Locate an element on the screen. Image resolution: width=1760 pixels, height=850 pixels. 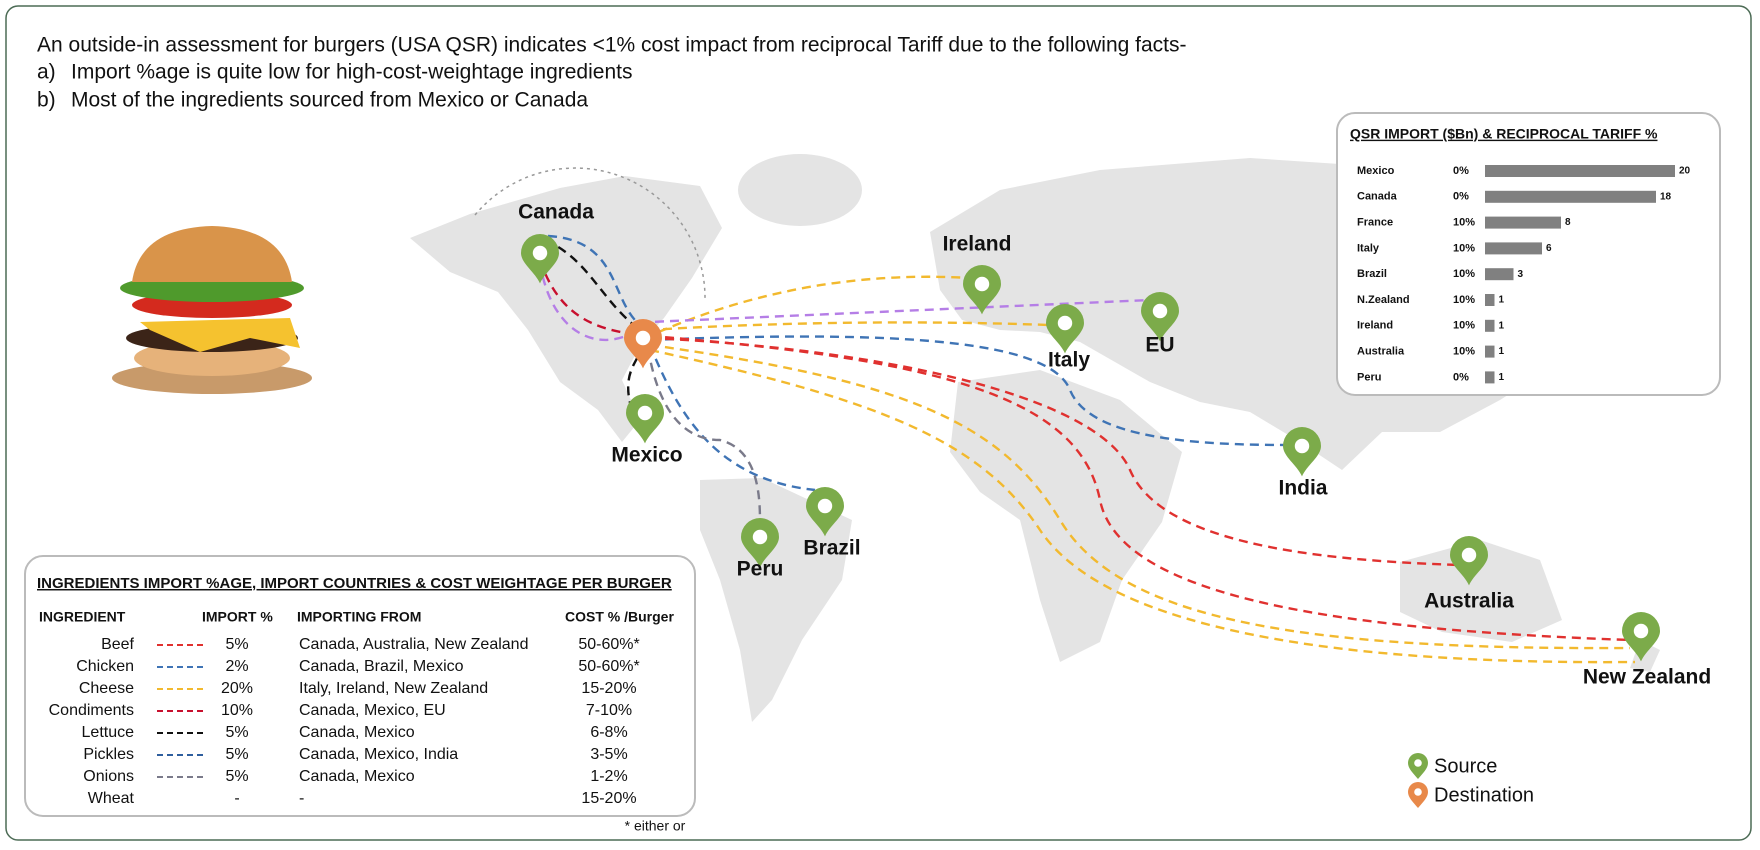
category-label: France is located at coordinates (1375, 223).